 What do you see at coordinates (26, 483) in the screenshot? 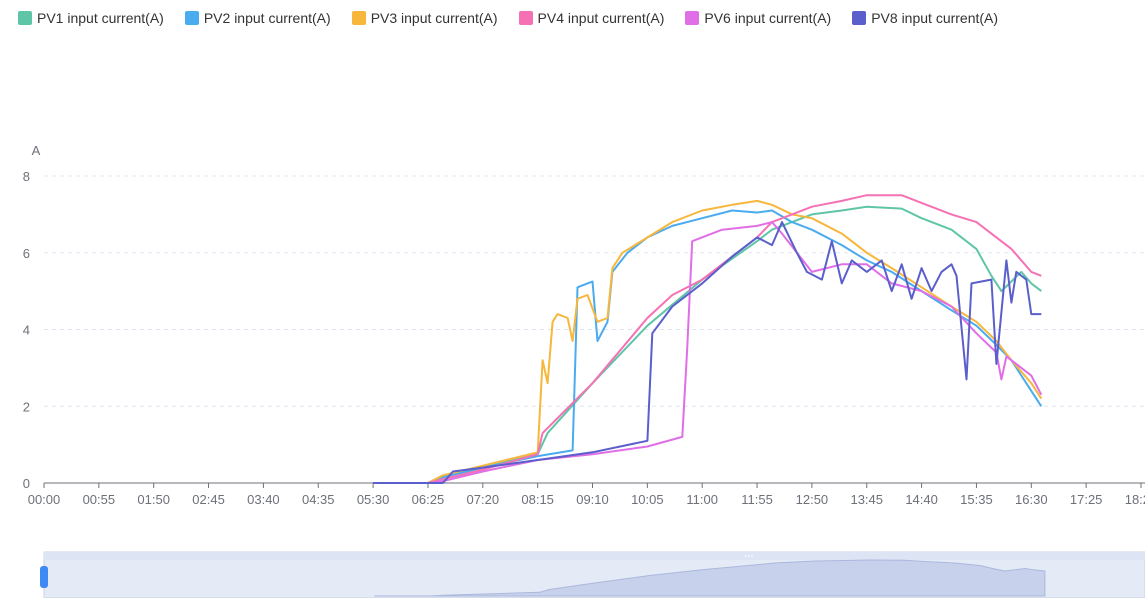
I see `y-tick-label: 0` at bounding box center [26, 483].